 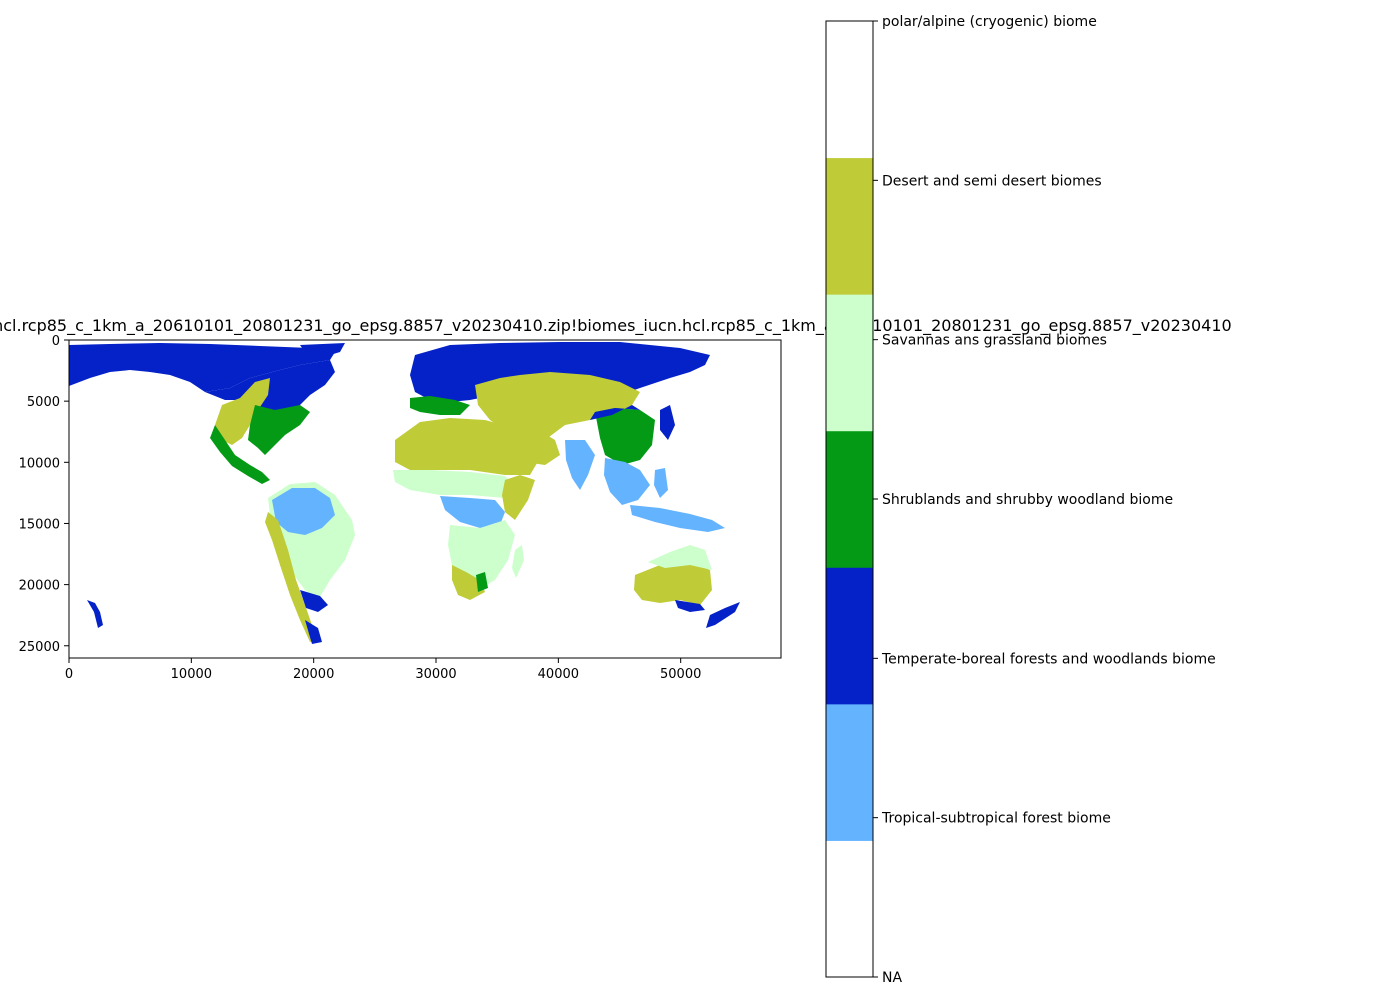 I want to click on region-north-america-shrub, so click(x=279, y=430).